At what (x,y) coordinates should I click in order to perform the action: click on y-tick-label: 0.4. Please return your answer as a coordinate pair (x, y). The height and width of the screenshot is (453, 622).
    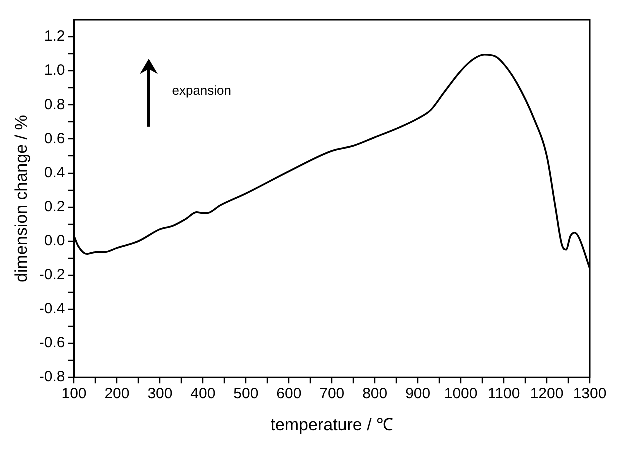
    Looking at the image, I should click on (55, 173).